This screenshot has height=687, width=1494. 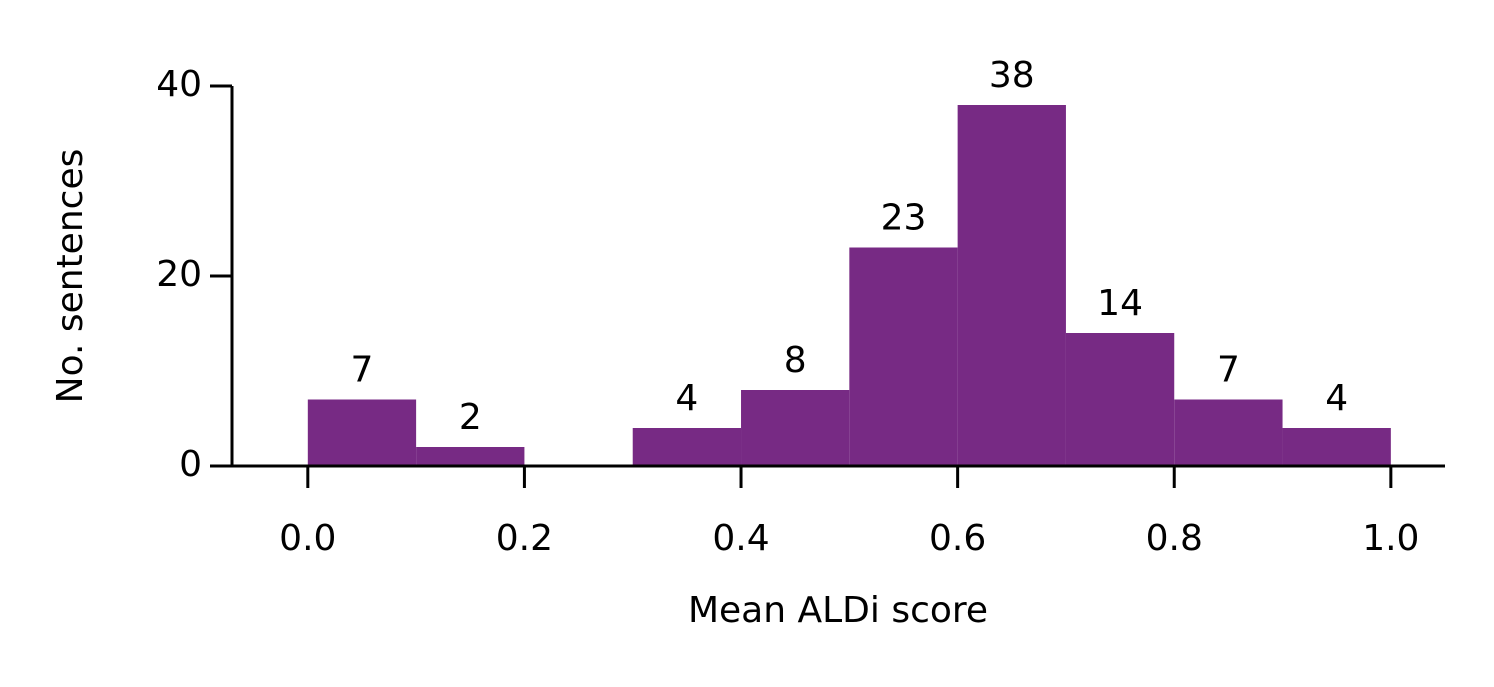 What do you see at coordinates (190, 464) in the screenshot?
I see `y-tick-label: 0` at bounding box center [190, 464].